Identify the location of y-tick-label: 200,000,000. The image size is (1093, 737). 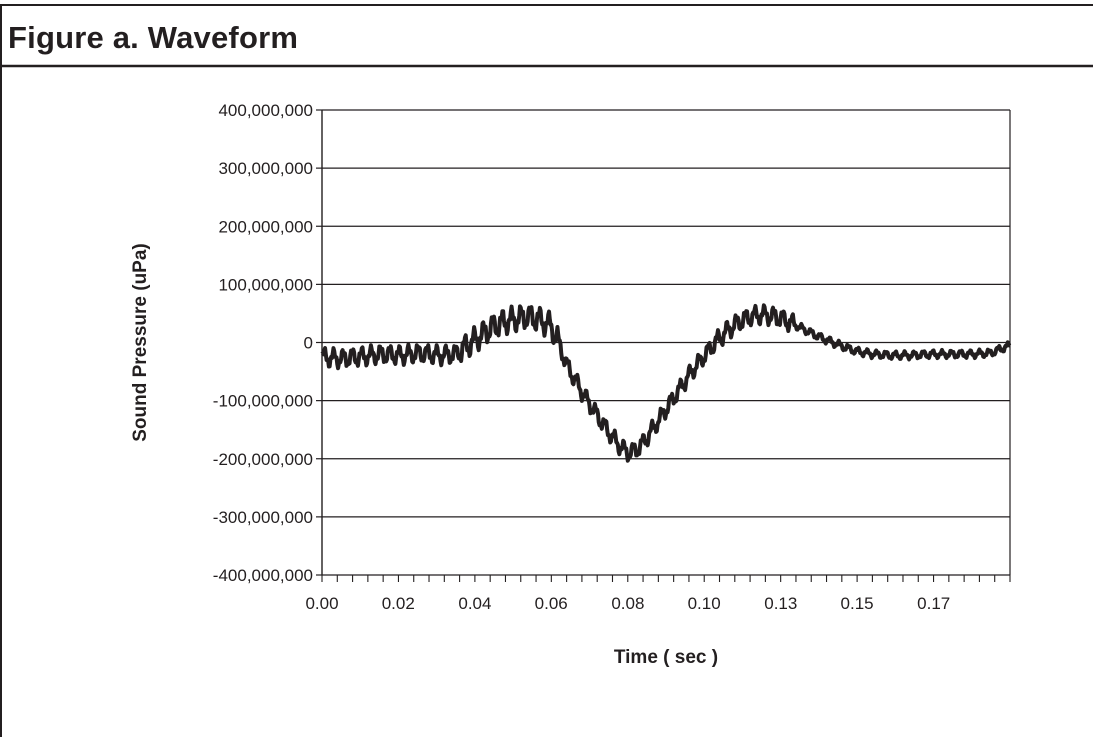
(265, 226).